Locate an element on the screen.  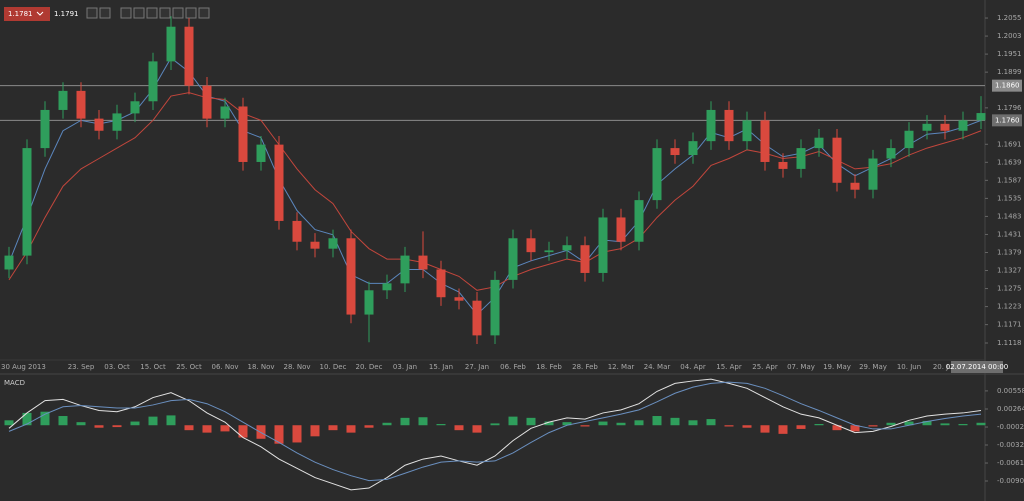
y-tick-label: -0.00906 is located at coordinates (1010, 481).